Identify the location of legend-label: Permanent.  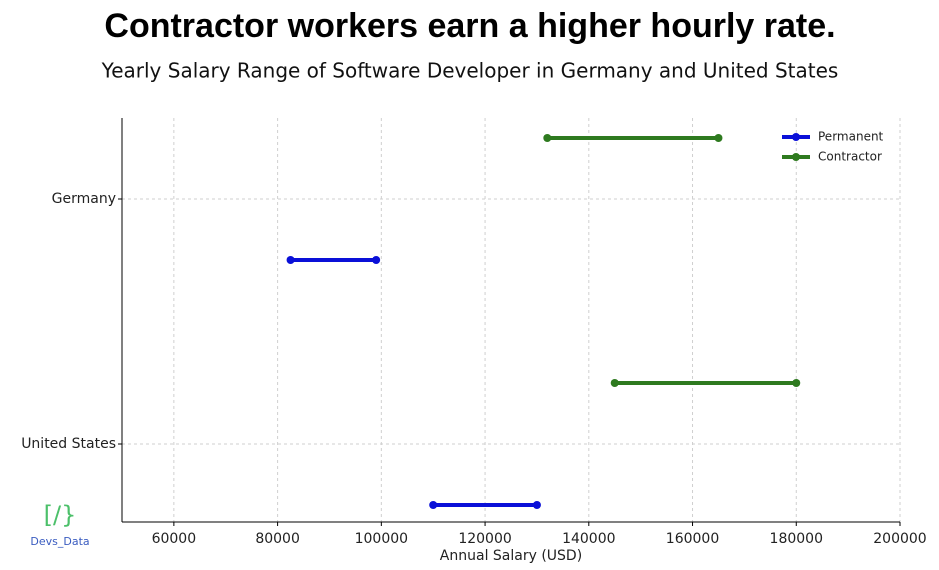
(851, 137).